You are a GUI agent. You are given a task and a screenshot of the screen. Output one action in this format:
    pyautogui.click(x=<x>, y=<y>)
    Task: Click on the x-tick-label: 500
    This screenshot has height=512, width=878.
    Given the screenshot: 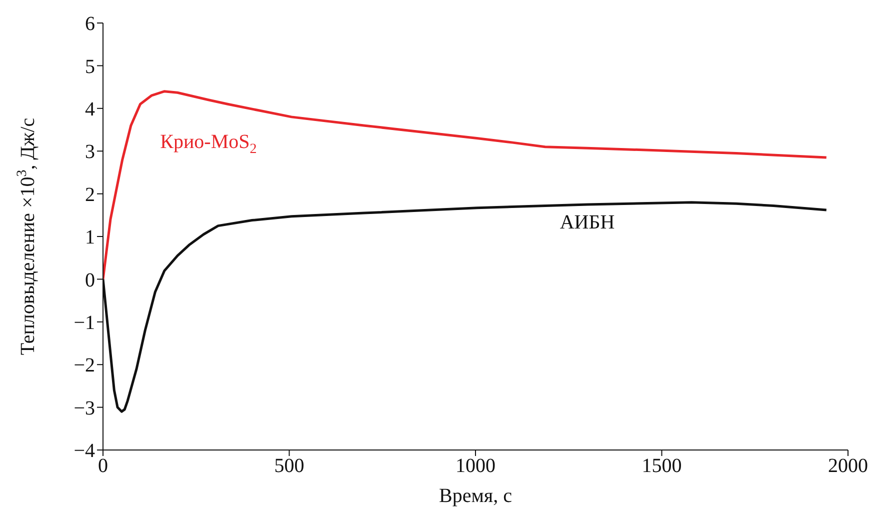 What is the action you would take?
    pyautogui.click(x=289, y=466)
    